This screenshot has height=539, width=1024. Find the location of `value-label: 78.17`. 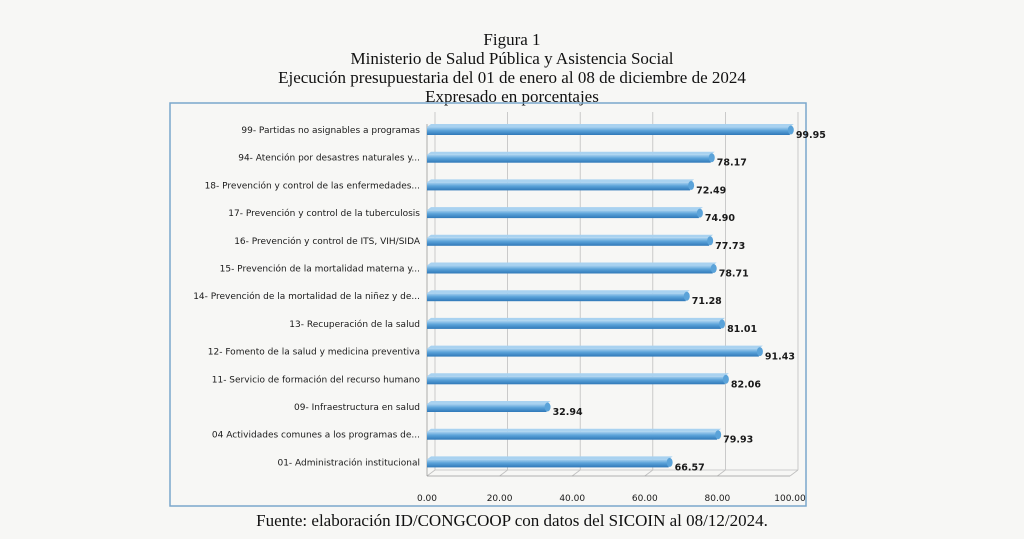

value-label: 78.17 is located at coordinates (732, 163).